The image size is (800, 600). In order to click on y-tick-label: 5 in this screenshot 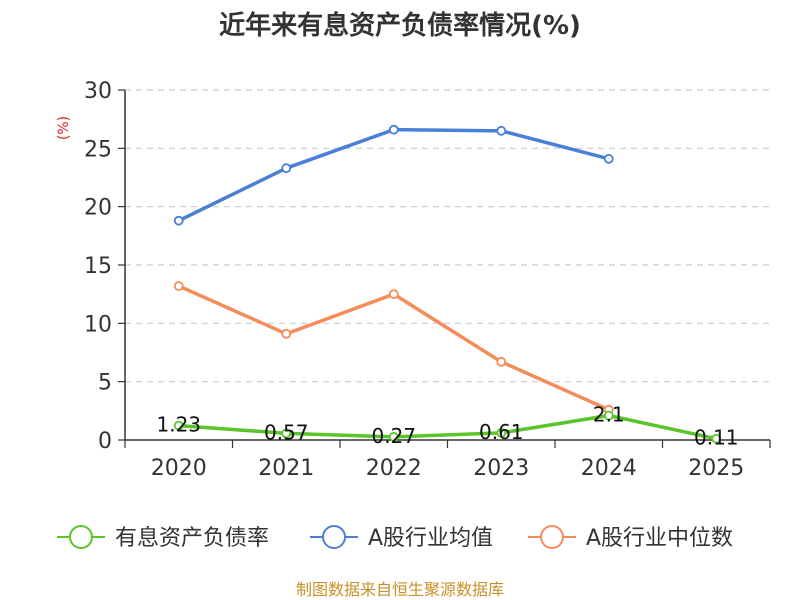, I will do `click(105, 383)`.